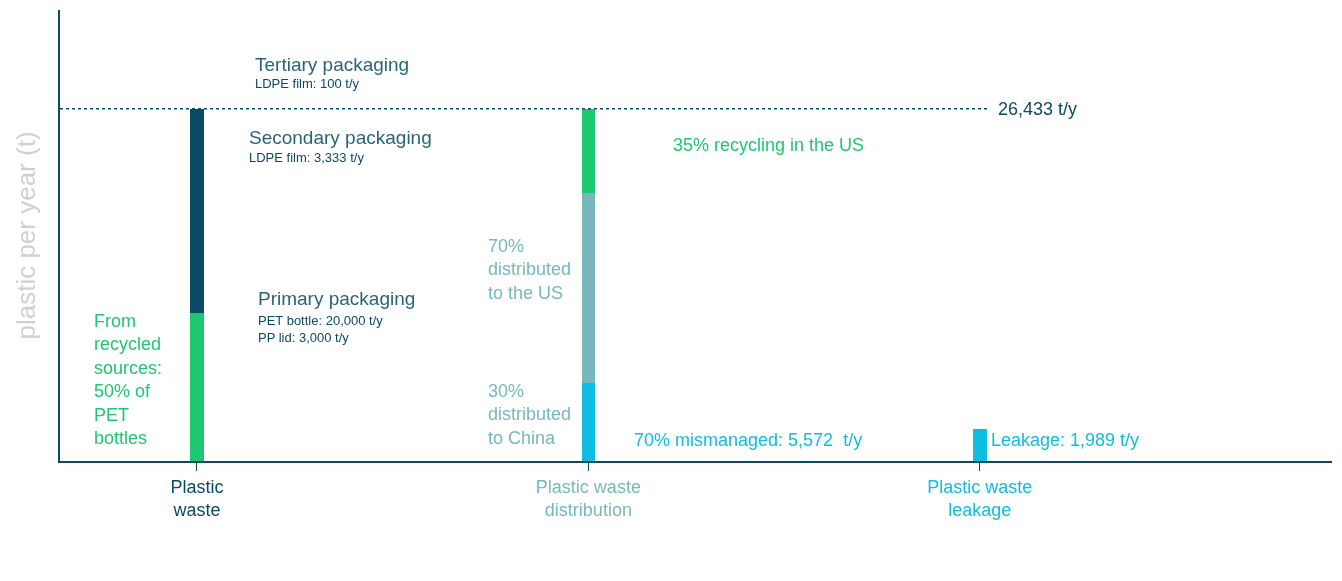 The height and width of the screenshot is (581, 1342). What do you see at coordinates (1038, 109) in the screenshot?
I see `ref-line-label: 26,433 t/y` at bounding box center [1038, 109].